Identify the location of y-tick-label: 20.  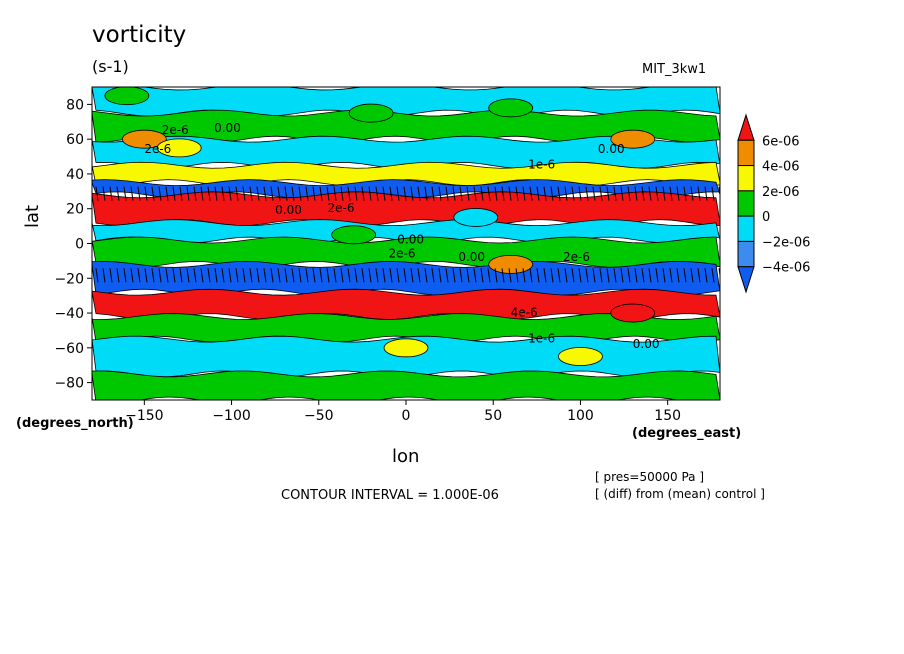
(75, 210).